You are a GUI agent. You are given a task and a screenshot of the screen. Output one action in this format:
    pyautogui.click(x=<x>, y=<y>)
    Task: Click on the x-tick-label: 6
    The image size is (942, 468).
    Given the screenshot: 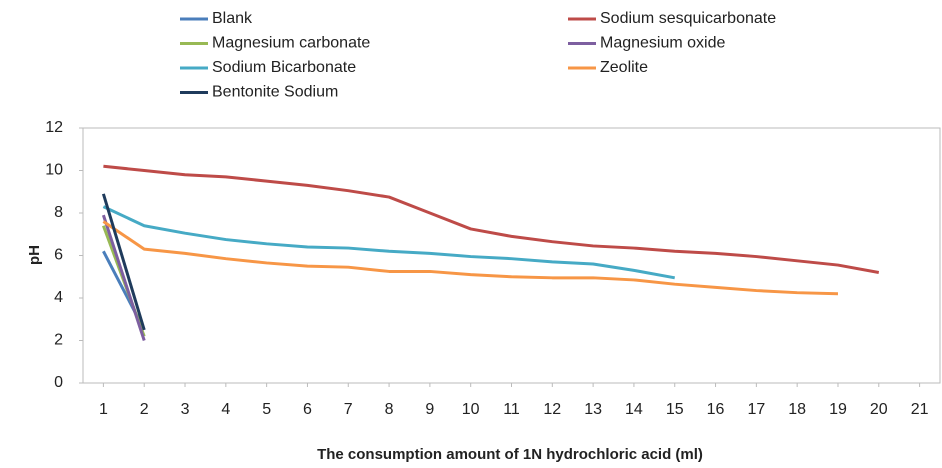 What is the action you would take?
    pyautogui.click(x=307, y=409)
    